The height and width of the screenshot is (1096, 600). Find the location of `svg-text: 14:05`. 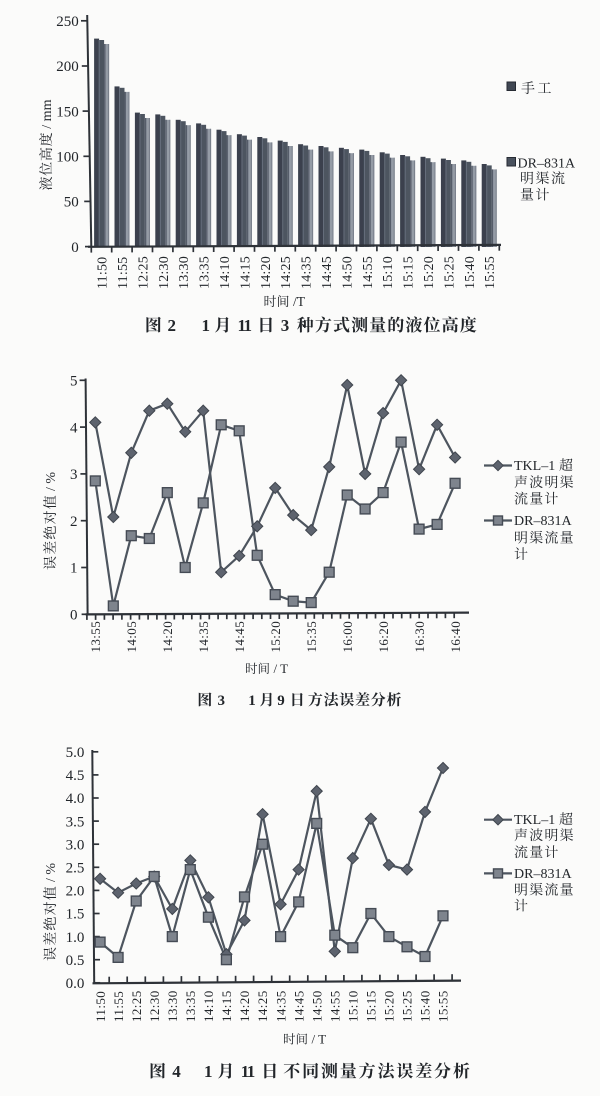

svg-text: 14:05 is located at coordinates (131, 637).